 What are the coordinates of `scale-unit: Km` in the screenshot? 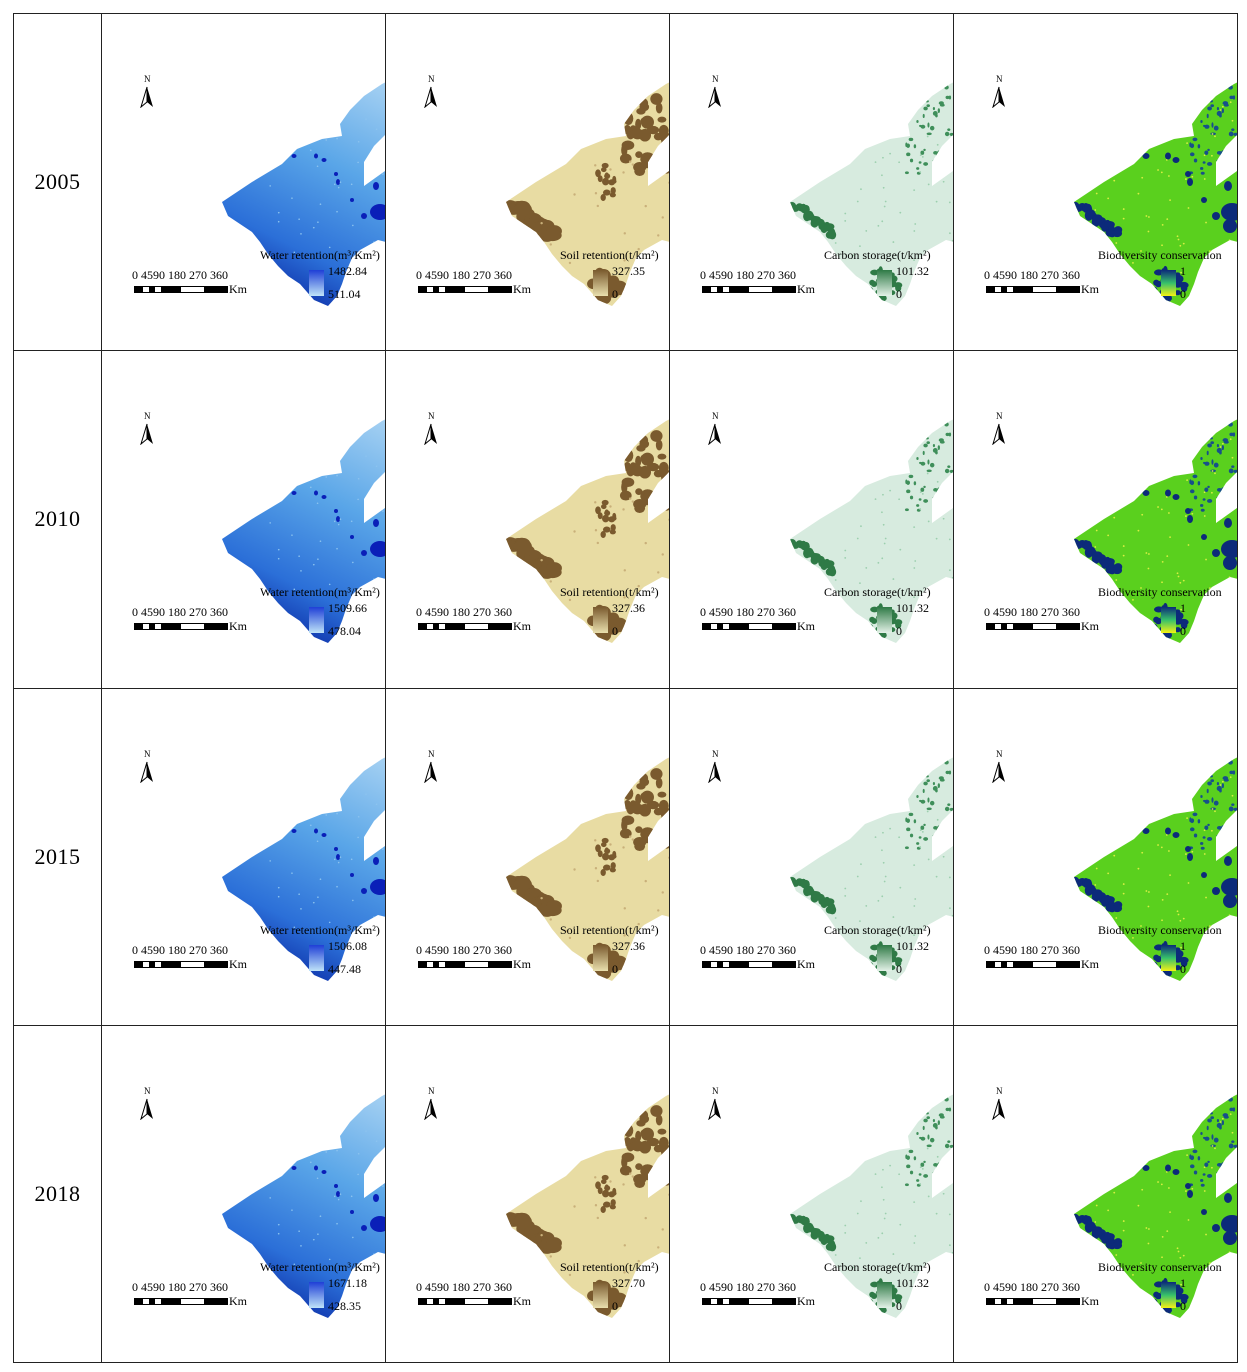 It's located at (806, 626).